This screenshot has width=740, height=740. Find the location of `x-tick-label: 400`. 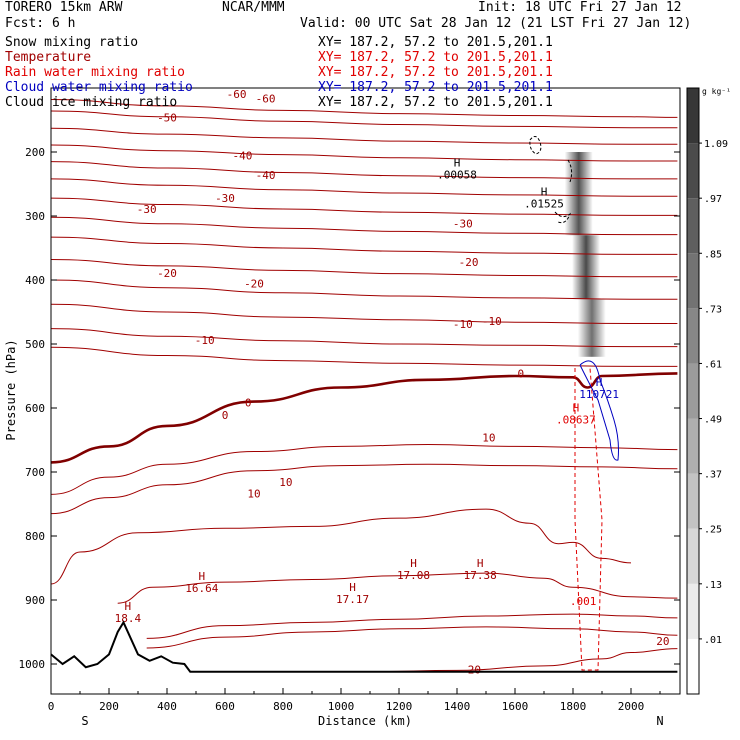

x-tick-label: 400 is located at coordinates (167, 706).